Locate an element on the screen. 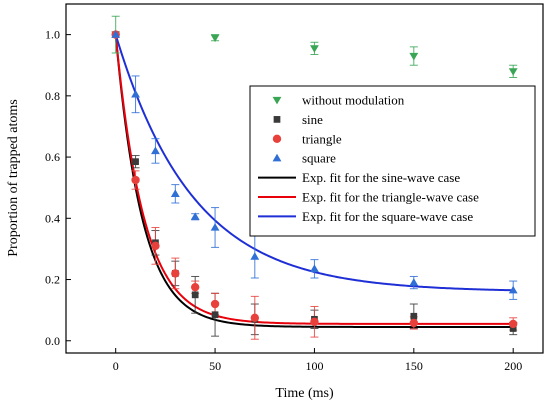 The width and height of the screenshot is (550, 408). legend-marker-triangle-down is located at coordinates (277, 100).